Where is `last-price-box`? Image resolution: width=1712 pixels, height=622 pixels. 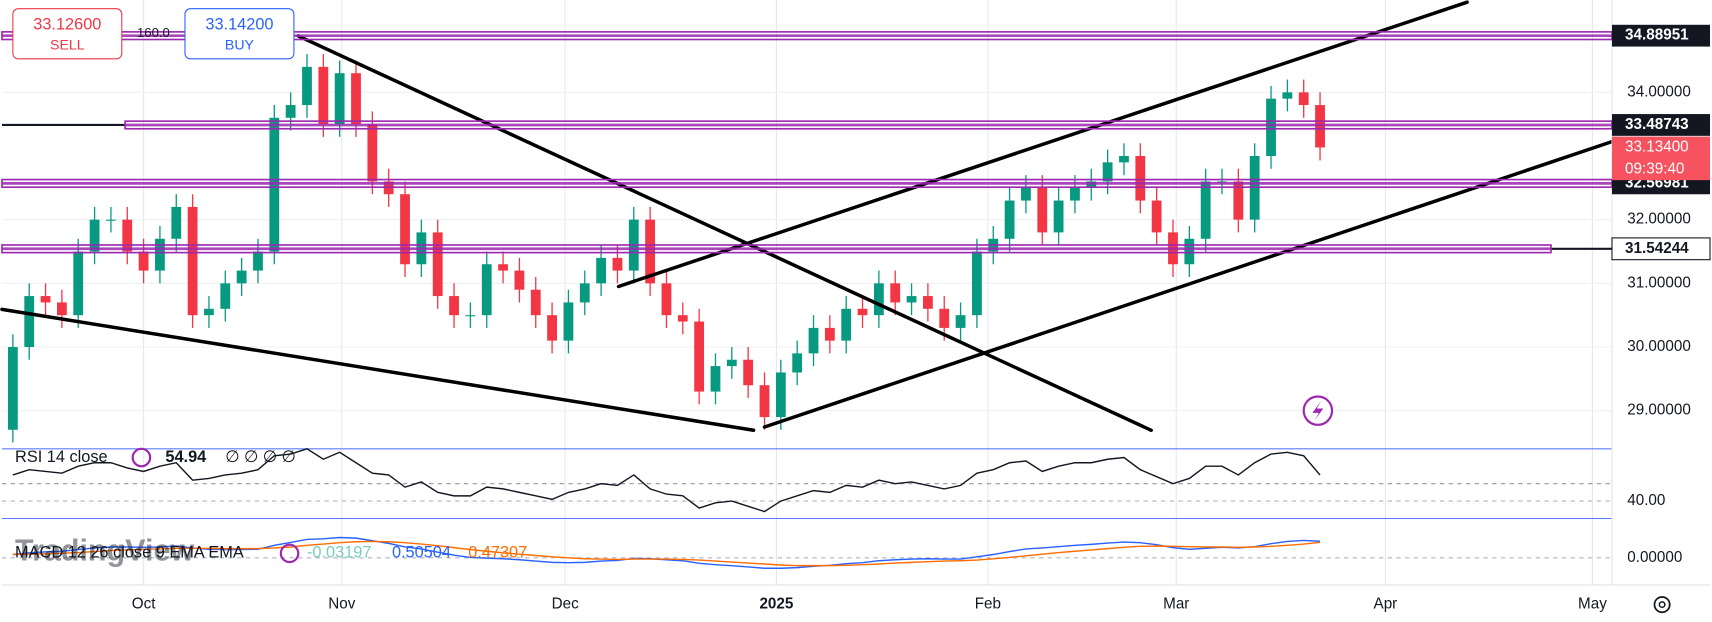 last-price-box is located at coordinates (1661, 158).